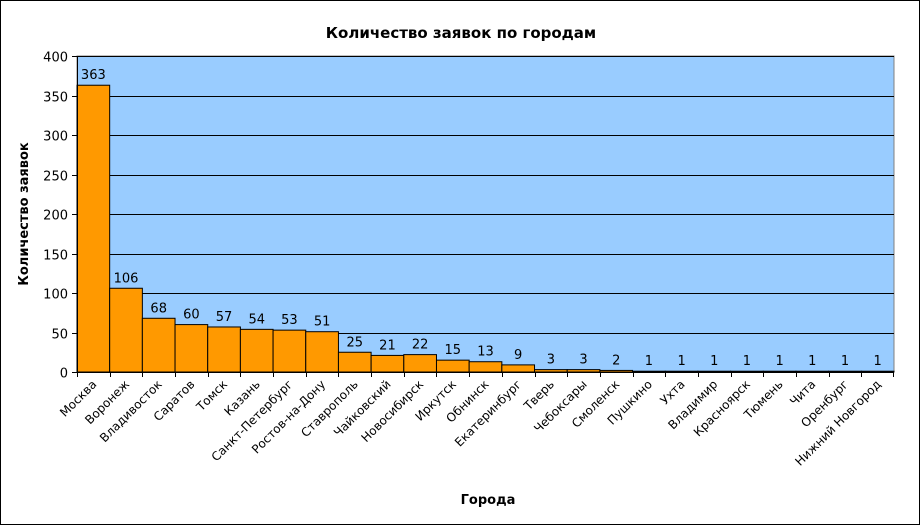 The image size is (920, 525). I want to click on y-tick-label: 50, so click(59, 335).